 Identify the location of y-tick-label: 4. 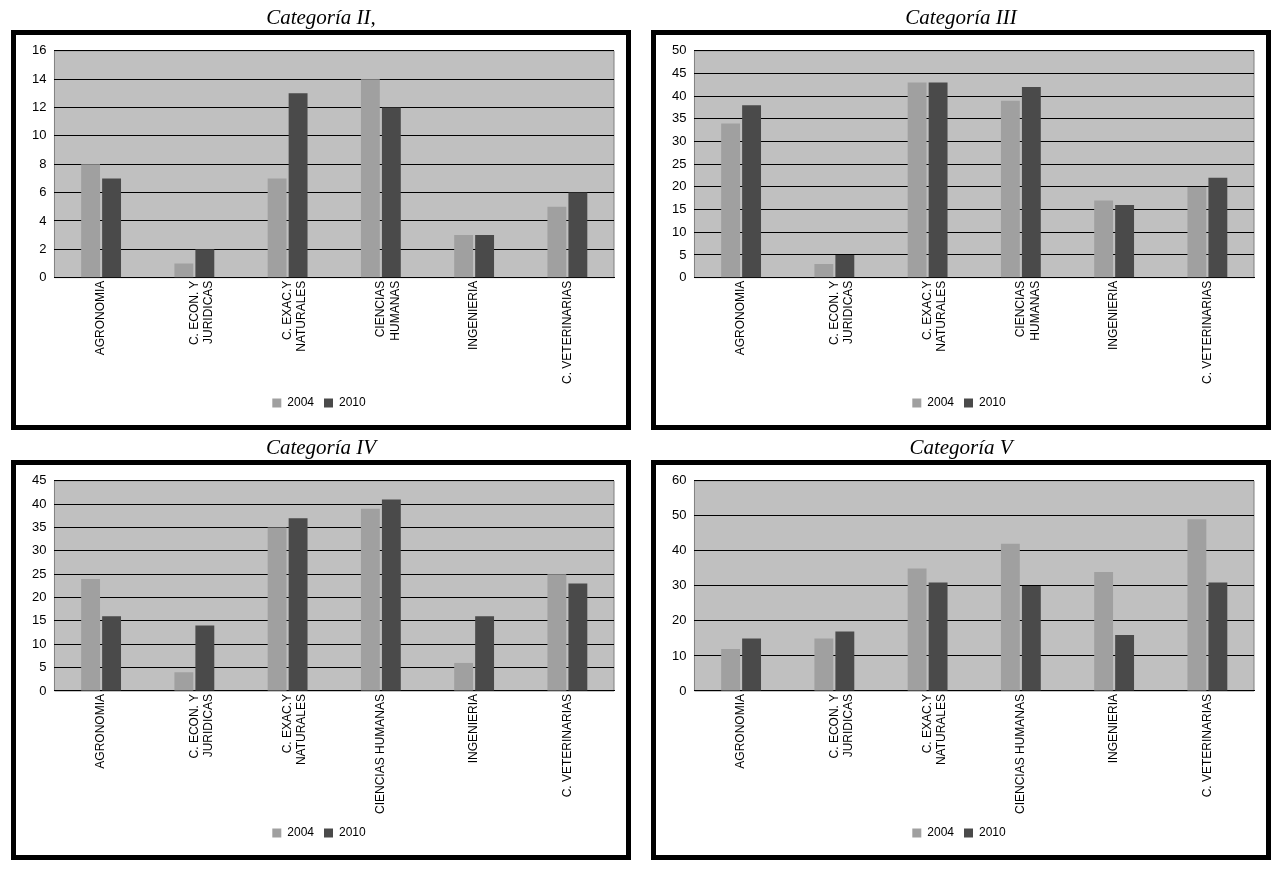
(43, 220).